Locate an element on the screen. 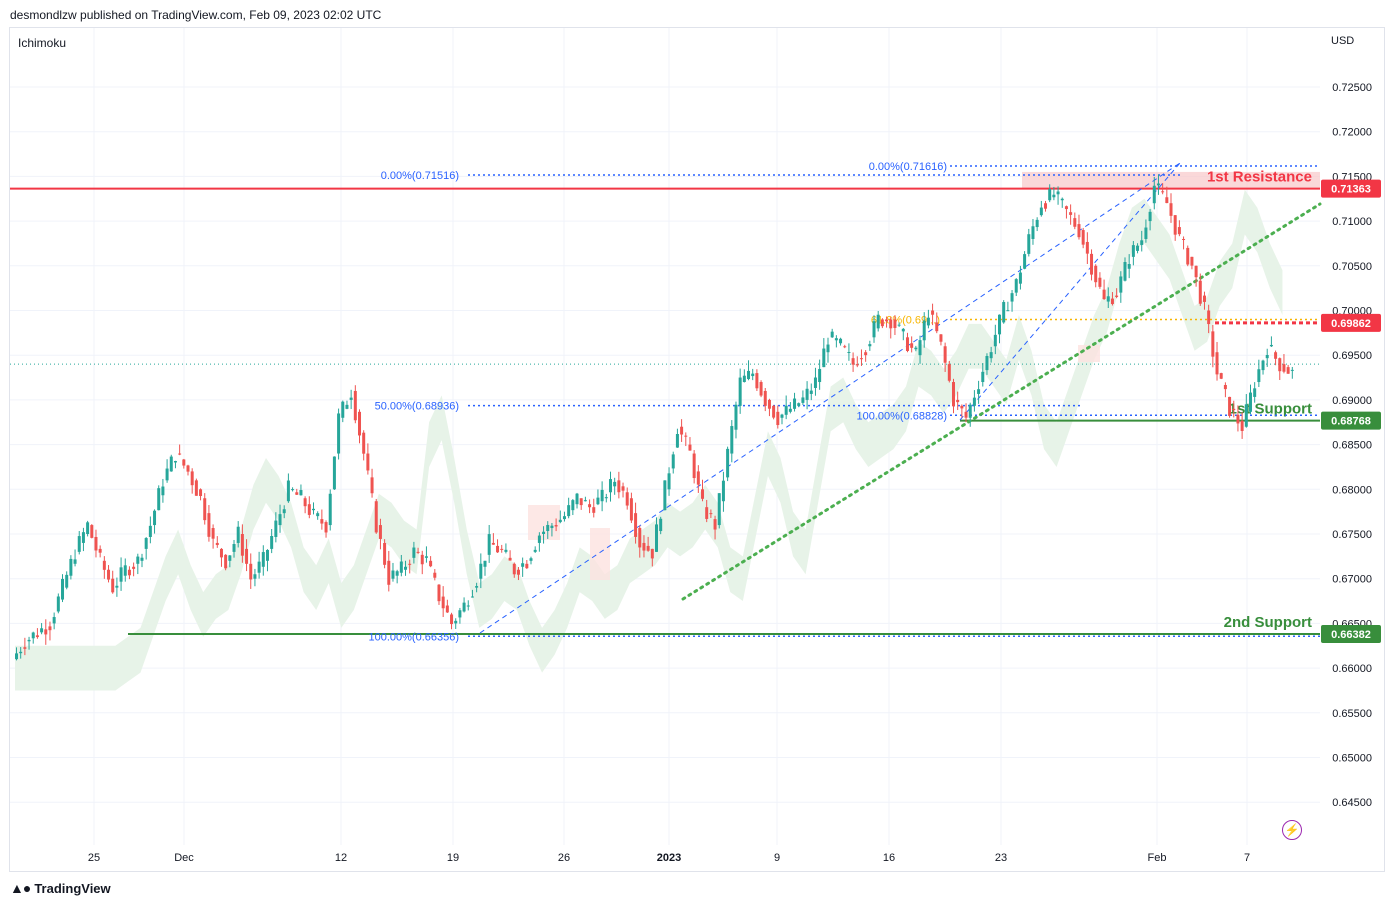 This screenshot has width=1395, height=907. x-tick-label: 7 is located at coordinates (1247, 858).